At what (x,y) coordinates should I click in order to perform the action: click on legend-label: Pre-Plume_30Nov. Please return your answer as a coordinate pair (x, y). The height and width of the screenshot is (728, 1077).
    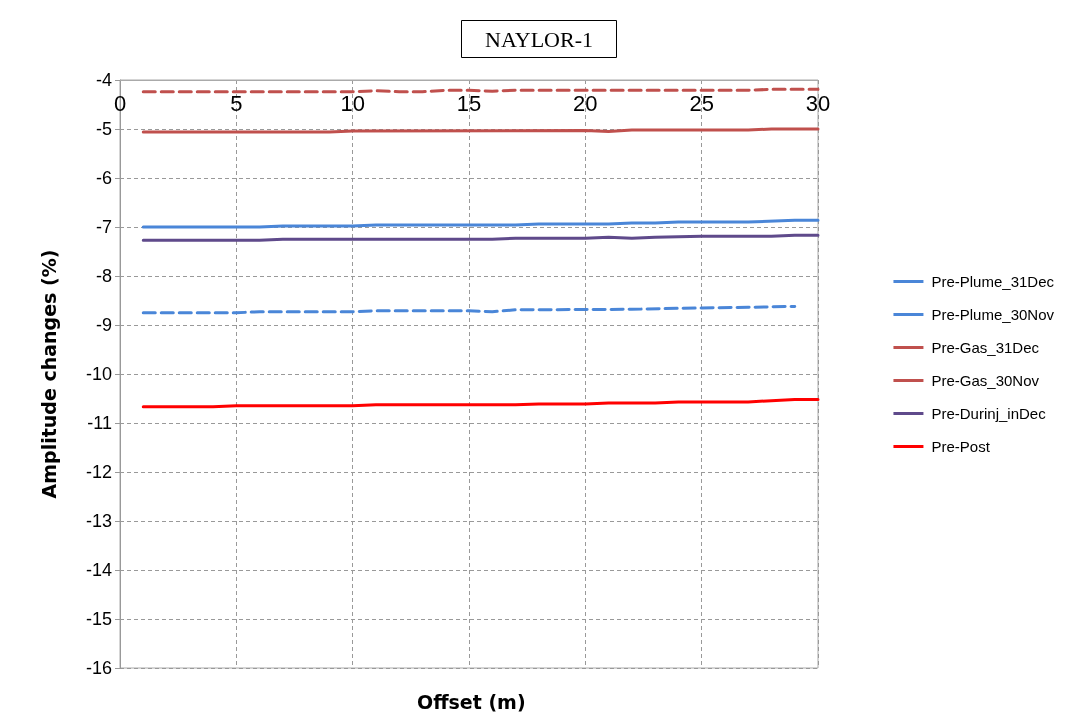
    Looking at the image, I should click on (993, 314).